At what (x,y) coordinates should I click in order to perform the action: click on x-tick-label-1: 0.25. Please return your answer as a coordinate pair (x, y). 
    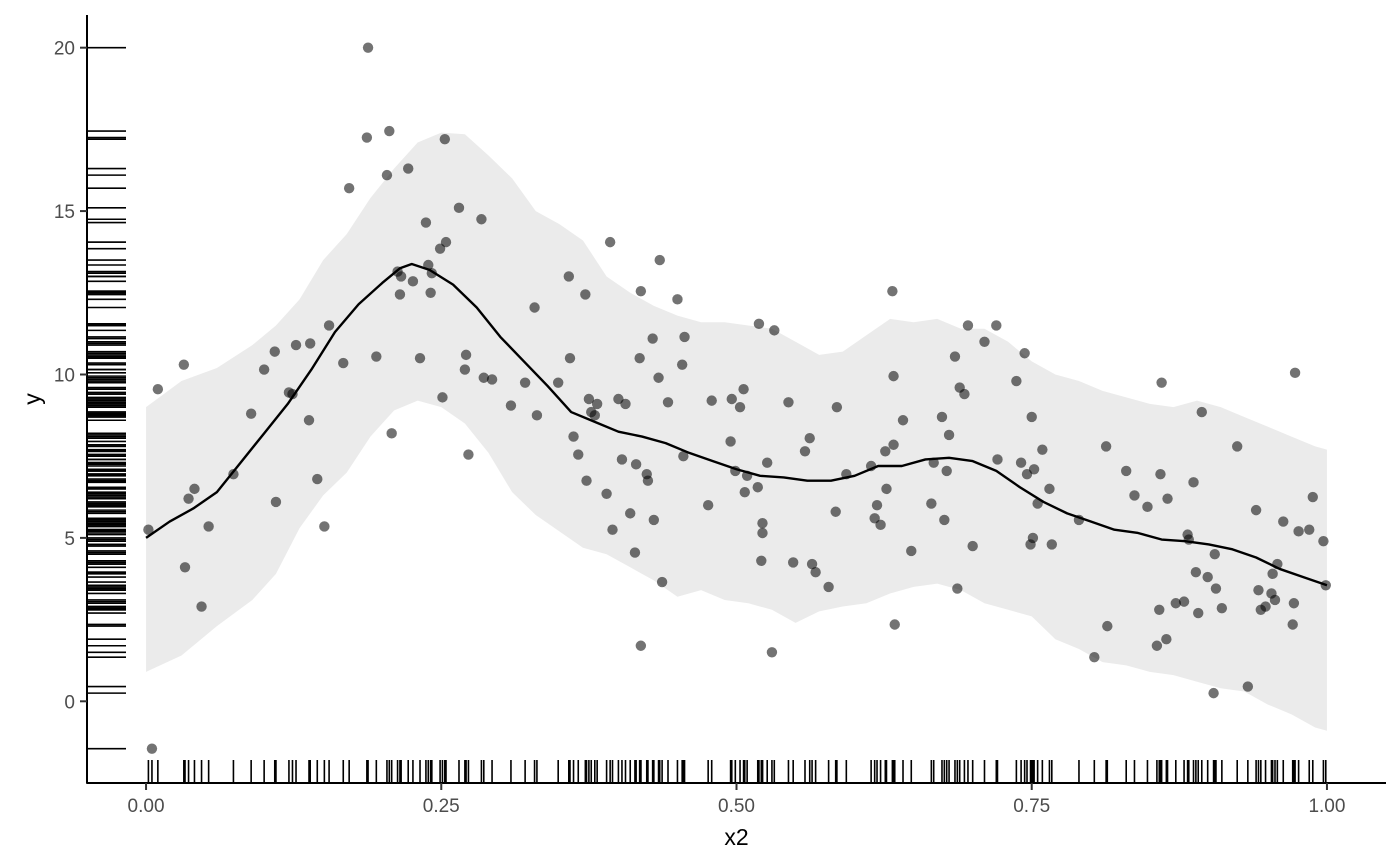
    Looking at the image, I should click on (441, 806).